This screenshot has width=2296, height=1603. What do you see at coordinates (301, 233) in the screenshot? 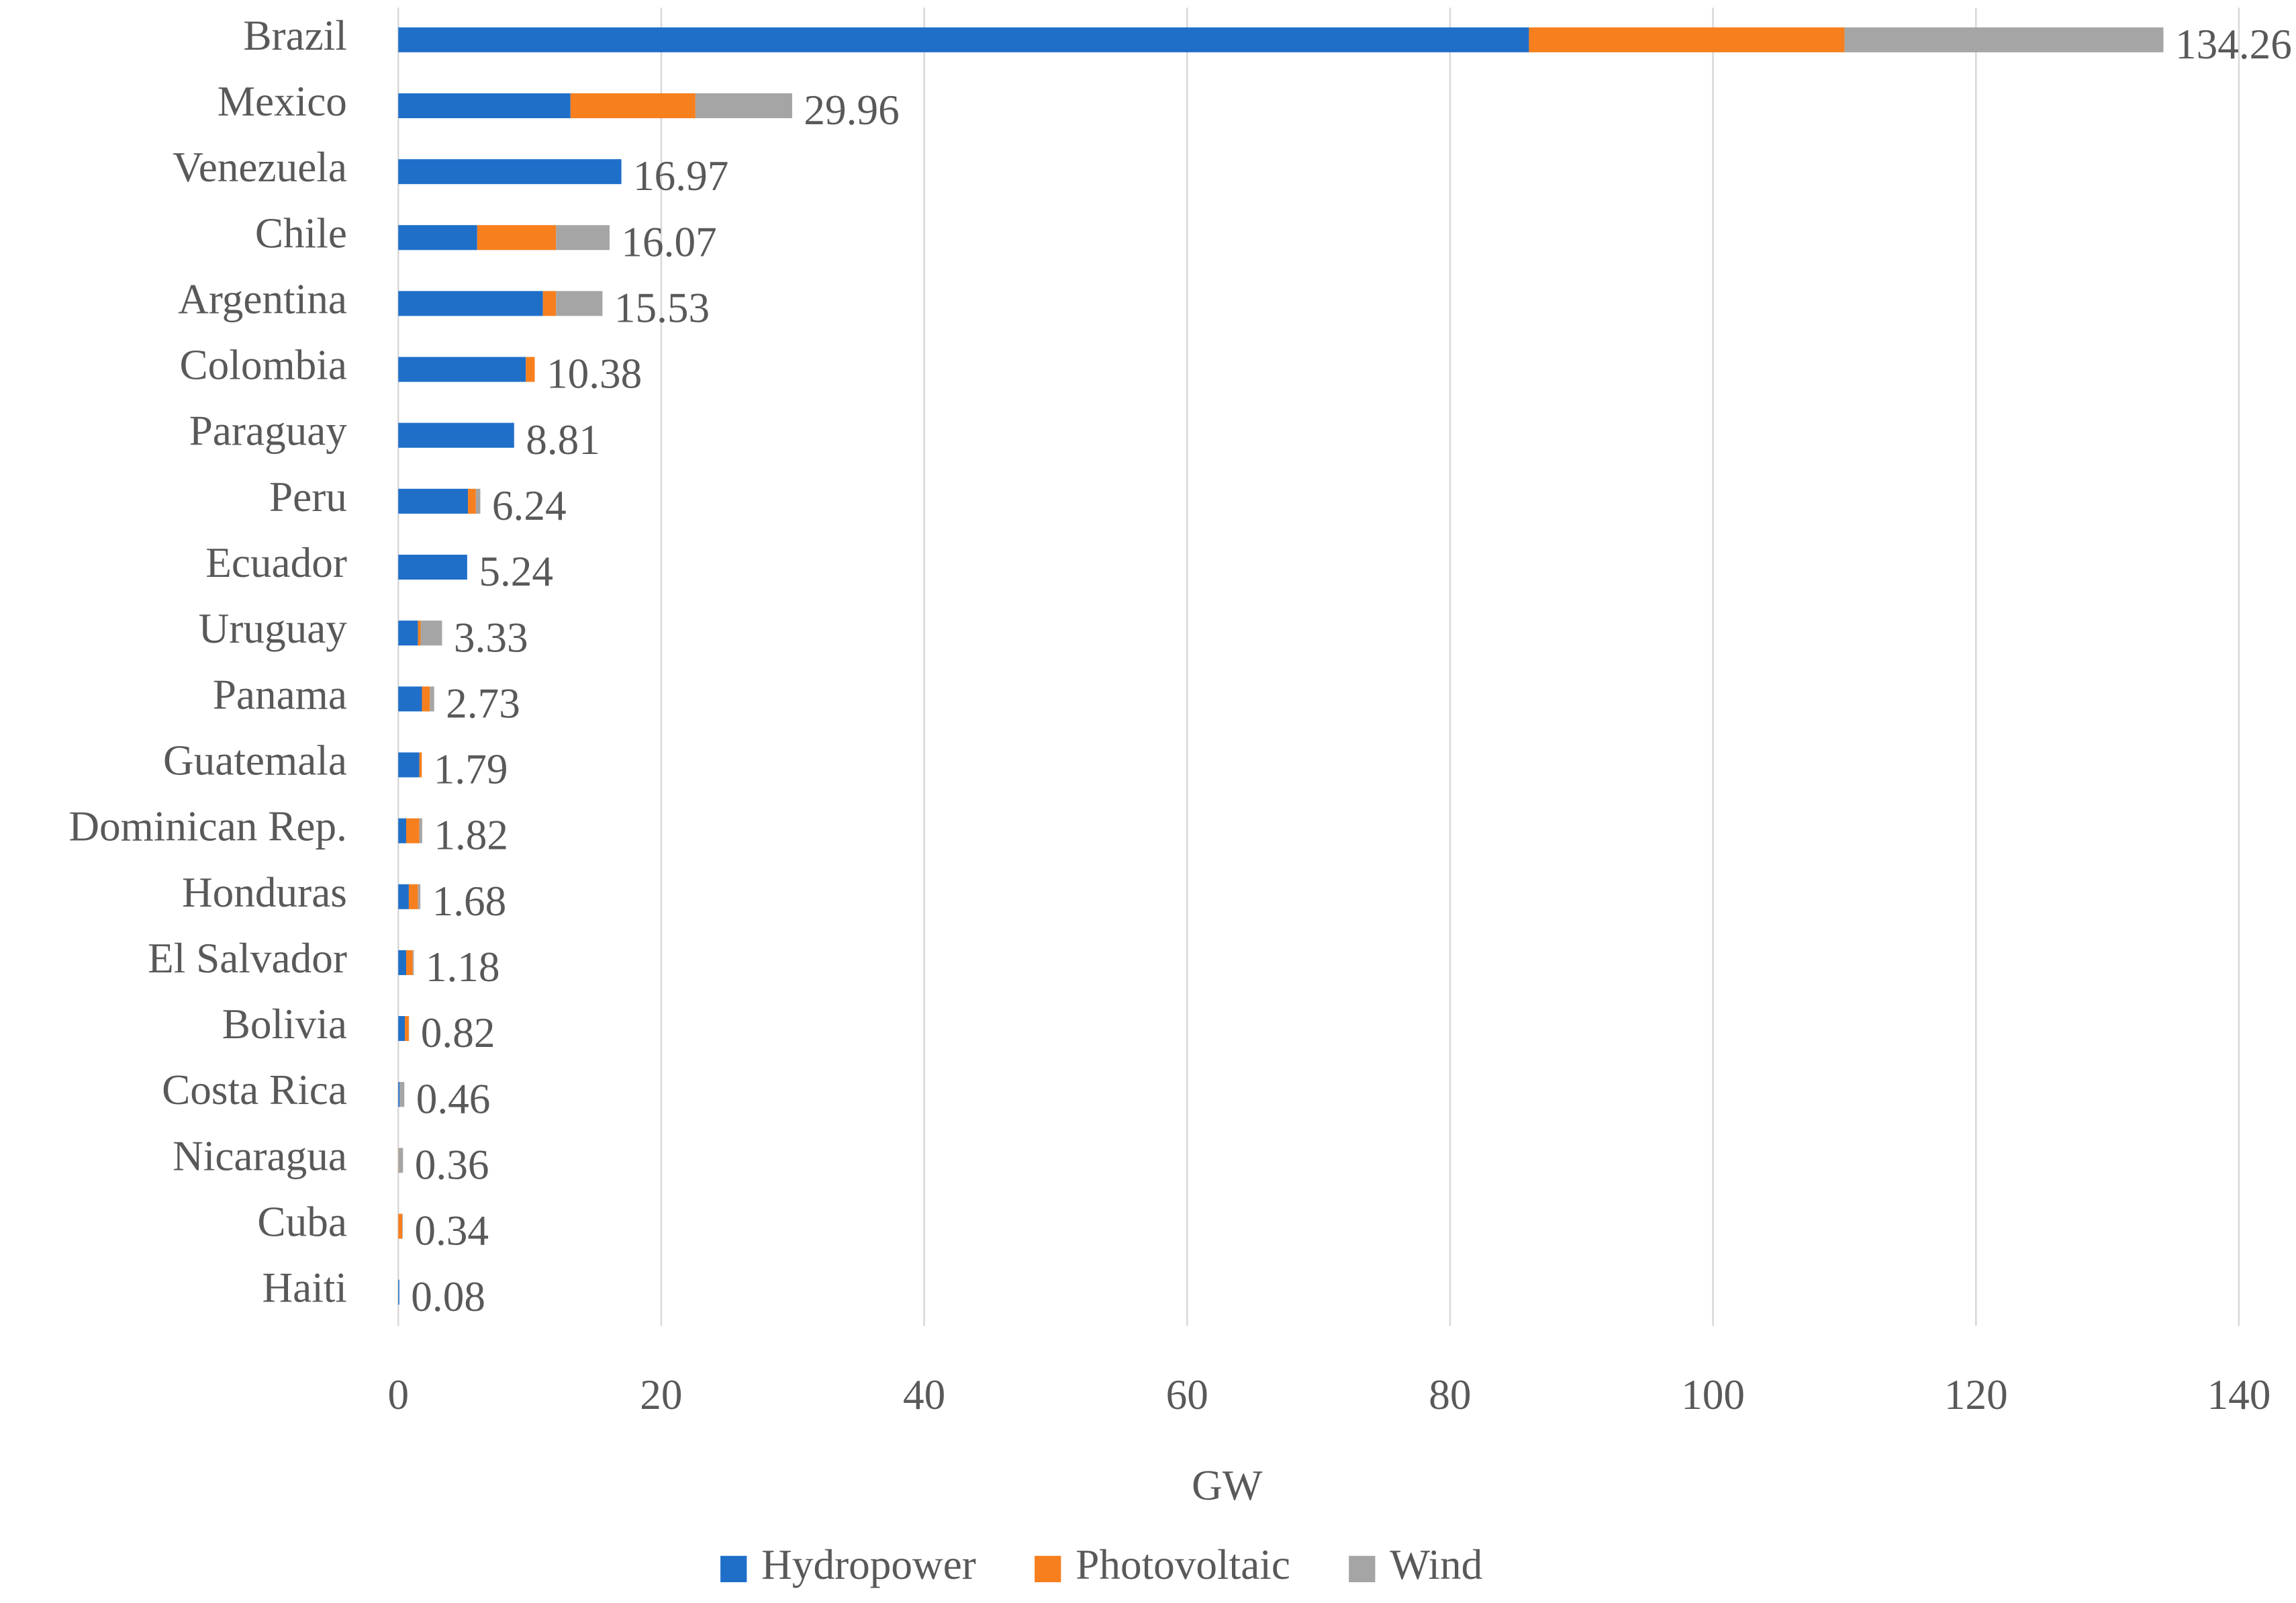
I see `y-tick-label: Chile` at bounding box center [301, 233].